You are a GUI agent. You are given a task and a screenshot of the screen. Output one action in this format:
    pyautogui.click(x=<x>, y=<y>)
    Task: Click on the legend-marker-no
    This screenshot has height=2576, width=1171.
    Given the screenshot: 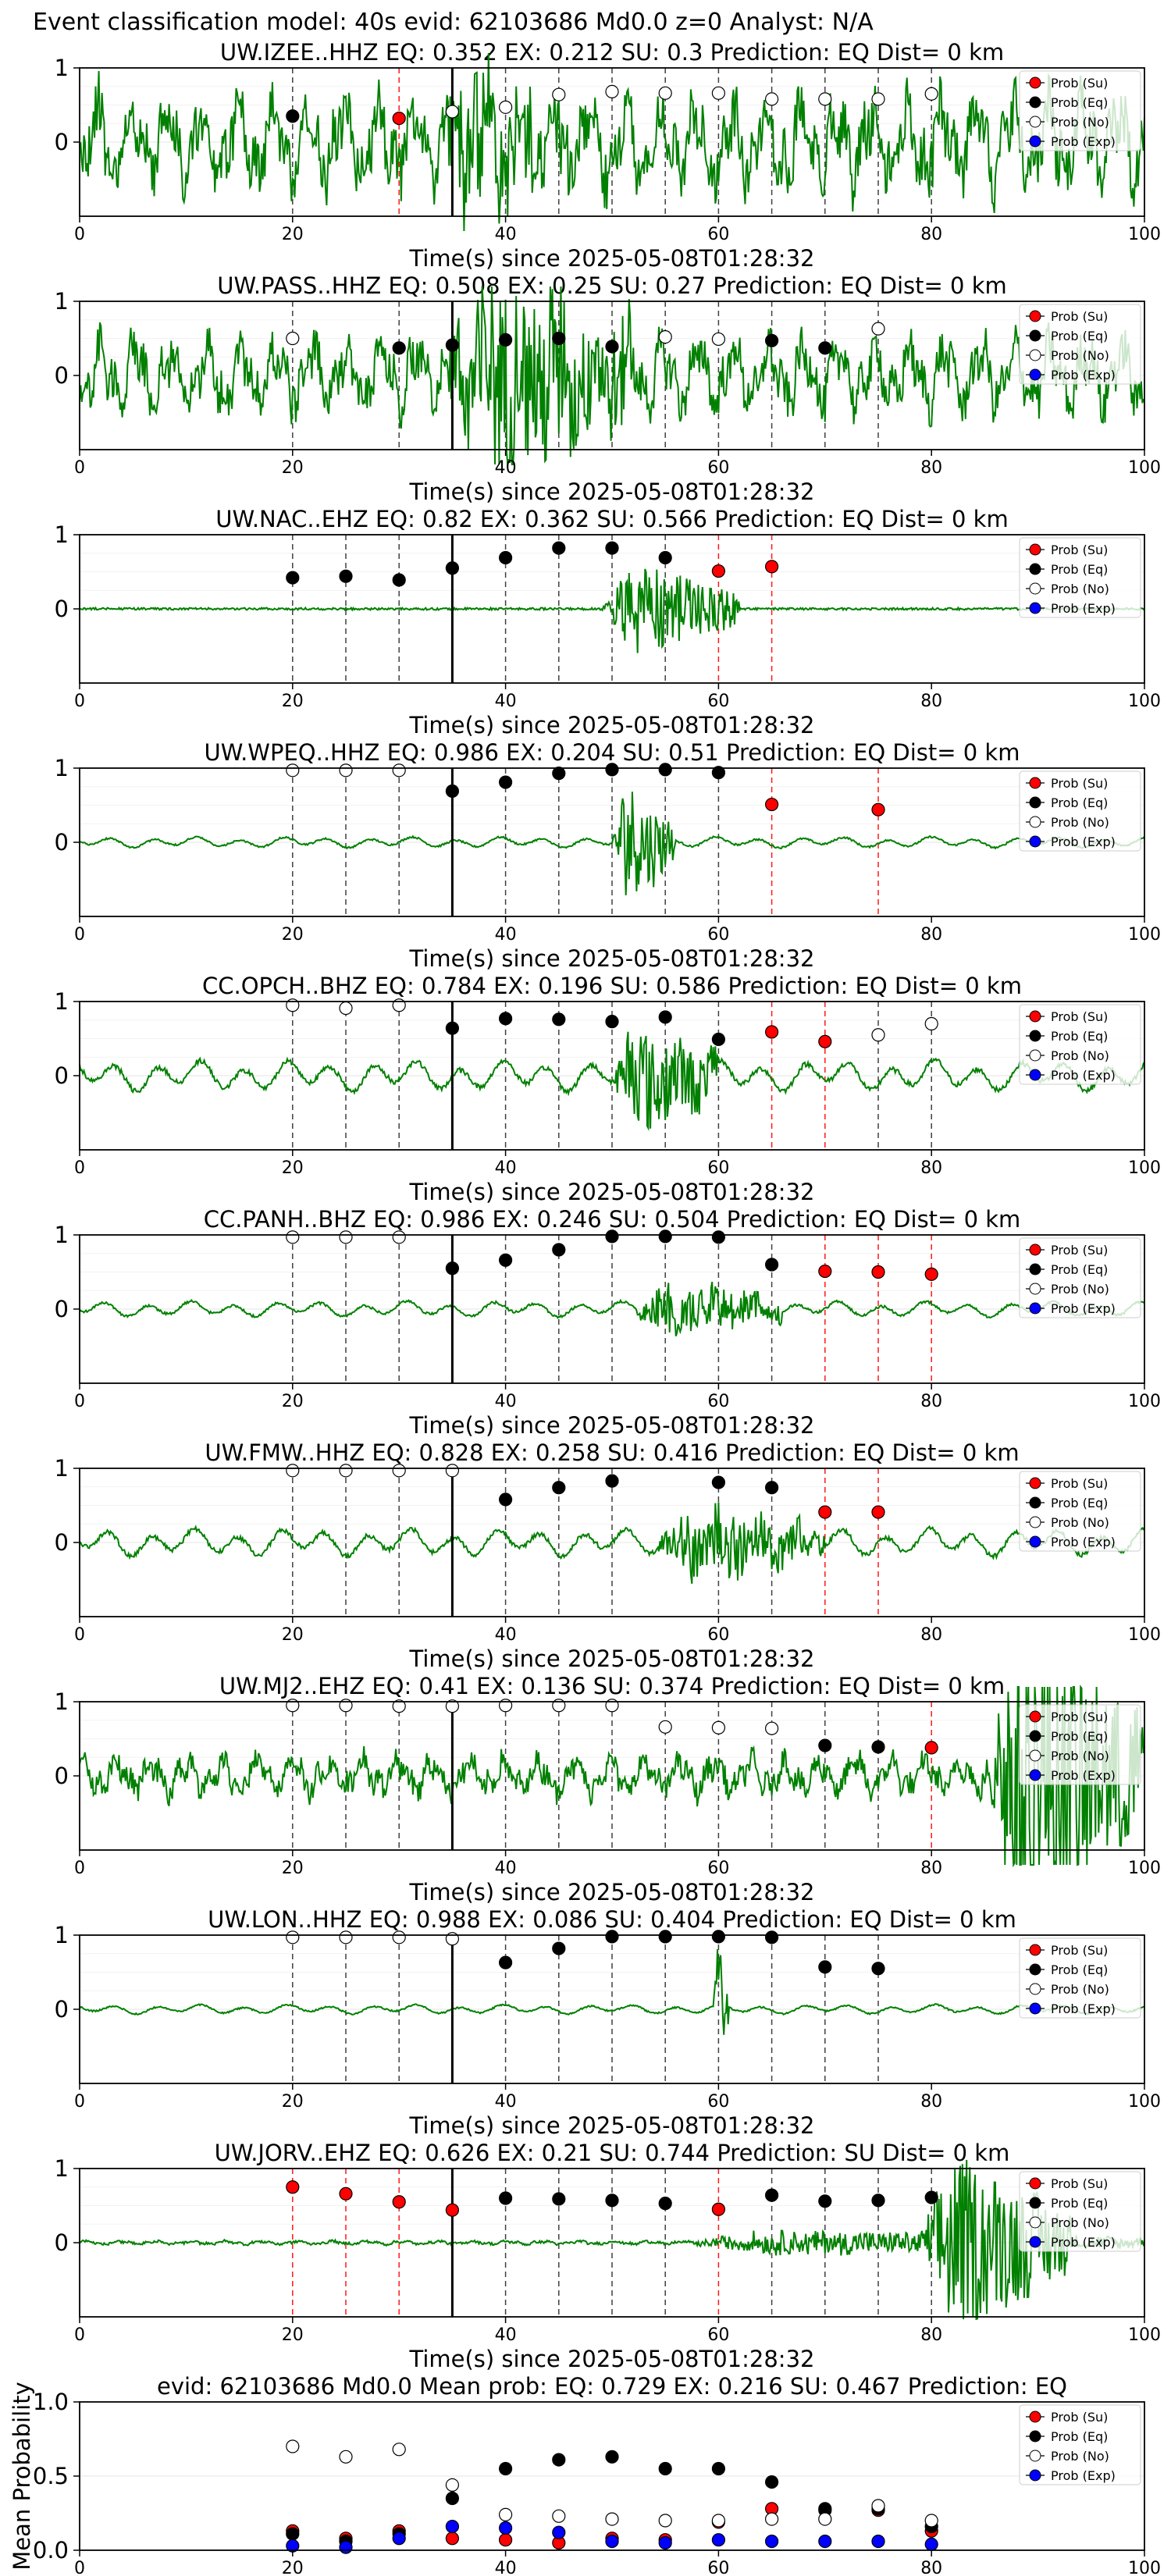 What is the action you would take?
    pyautogui.click(x=1035, y=355)
    